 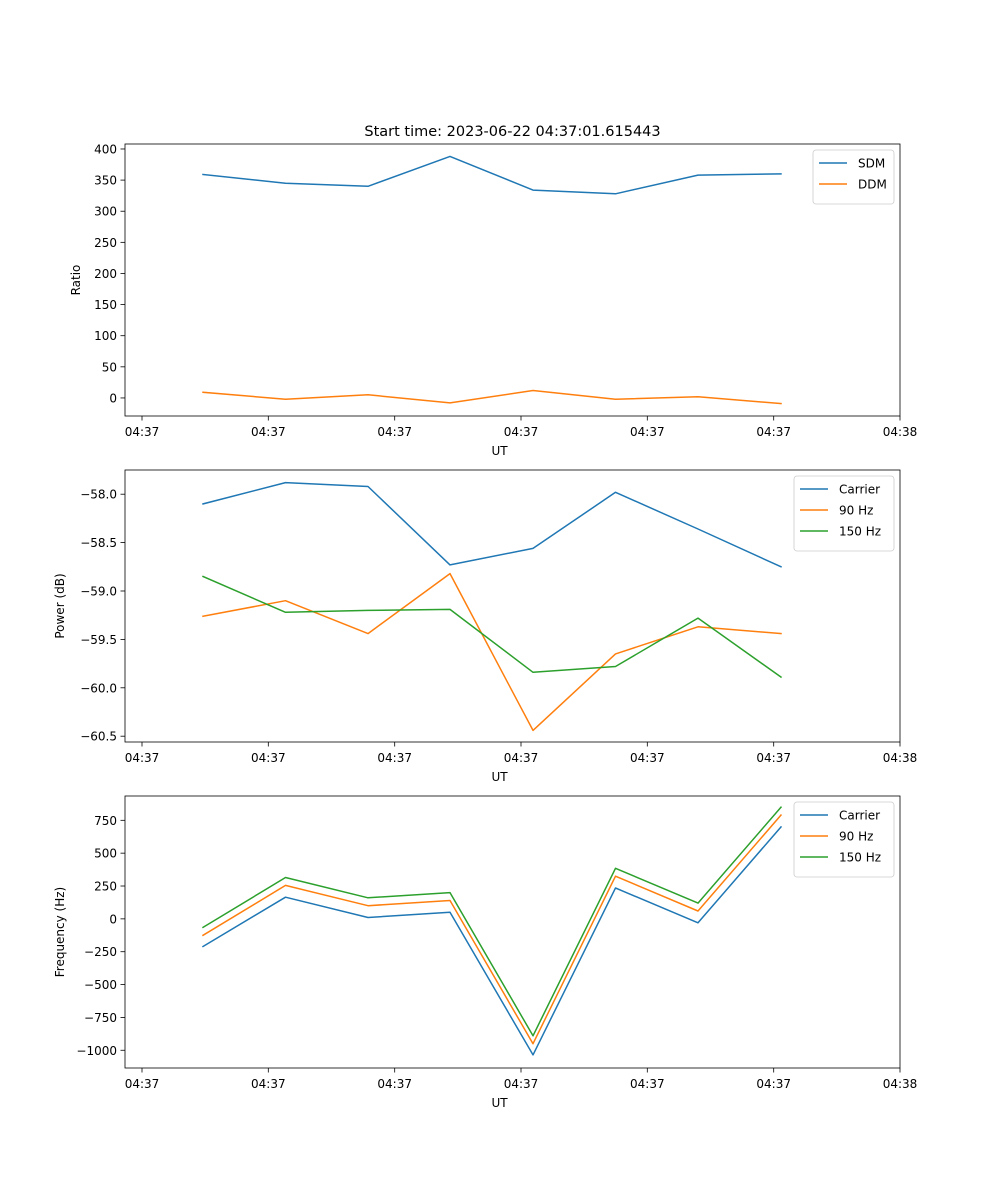 What do you see at coordinates (98, 591) in the screenshot?
I see `y-tick-label: −59.0` at bounding box center [98, 591].